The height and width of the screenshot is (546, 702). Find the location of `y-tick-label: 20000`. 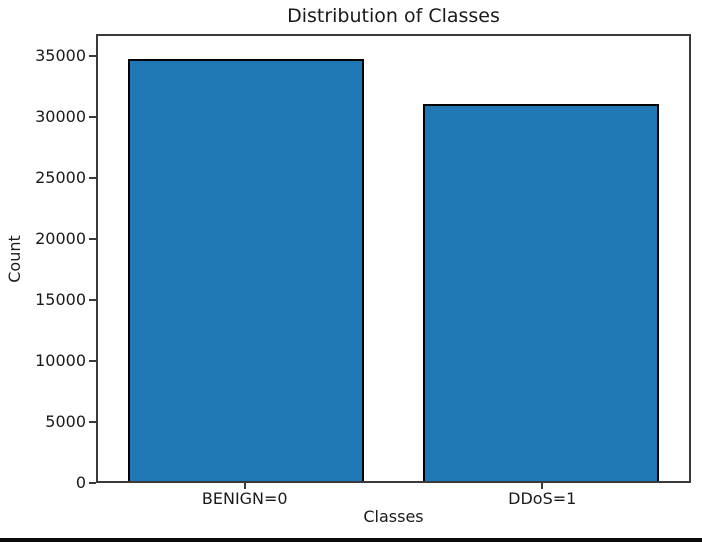

y-tick-label: 20000 is located at coordinates (60, 238).